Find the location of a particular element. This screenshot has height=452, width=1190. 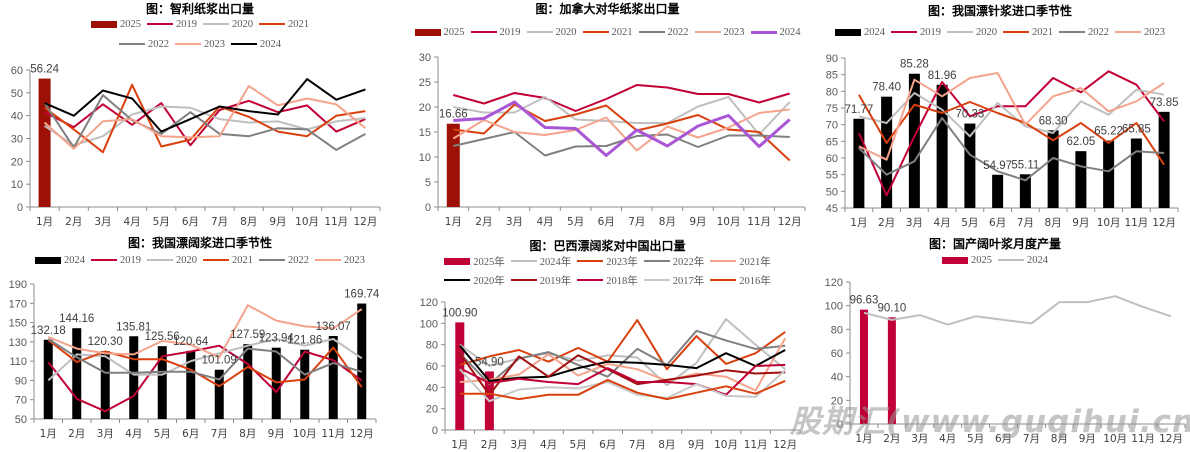

series-line-2020 is located at coordinates (622, 116).